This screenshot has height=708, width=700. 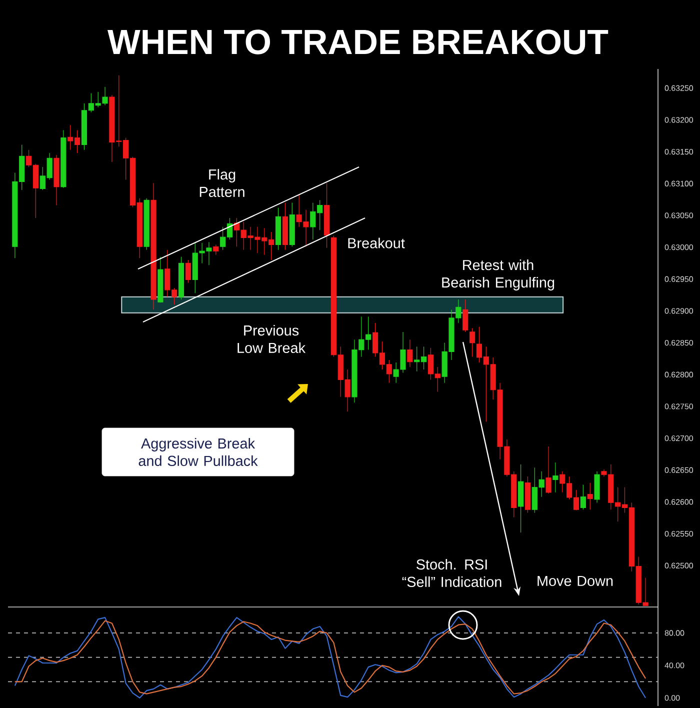 I want to click on chart-title: WHEN TO TRADE BREAKOUT, so click(x=357, y=42).